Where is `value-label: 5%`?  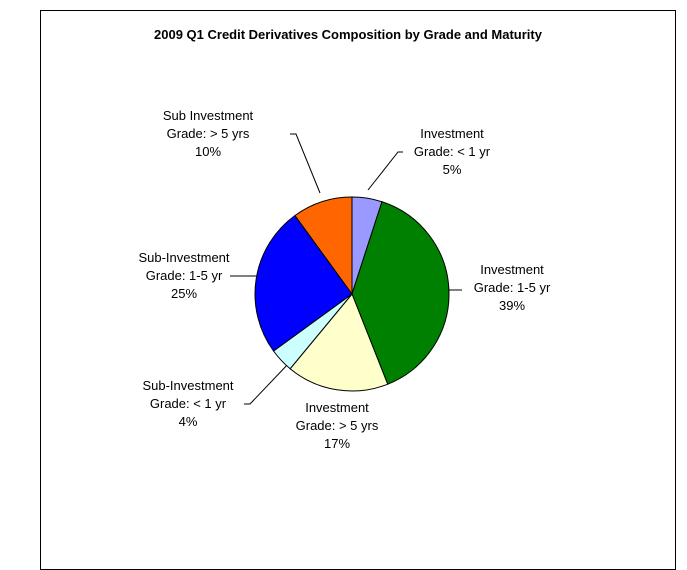 value-label: 5% is located at coordinates (452, 169).